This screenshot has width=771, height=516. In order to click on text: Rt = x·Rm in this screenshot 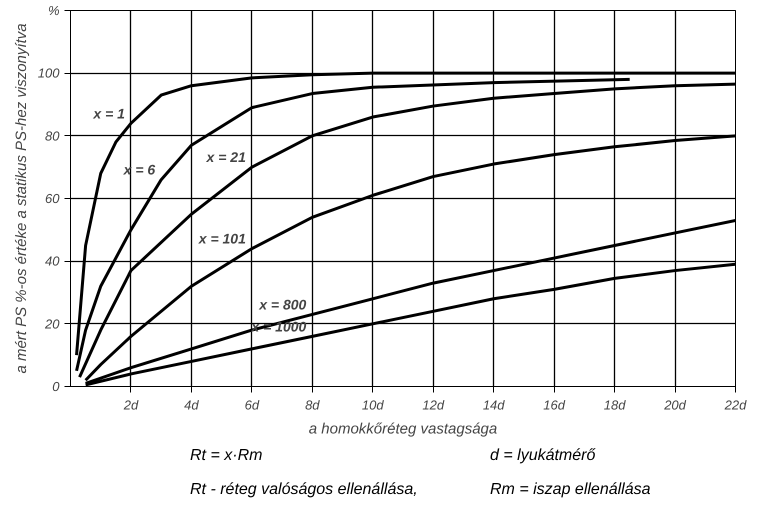, I will do `click(227, 456)`.